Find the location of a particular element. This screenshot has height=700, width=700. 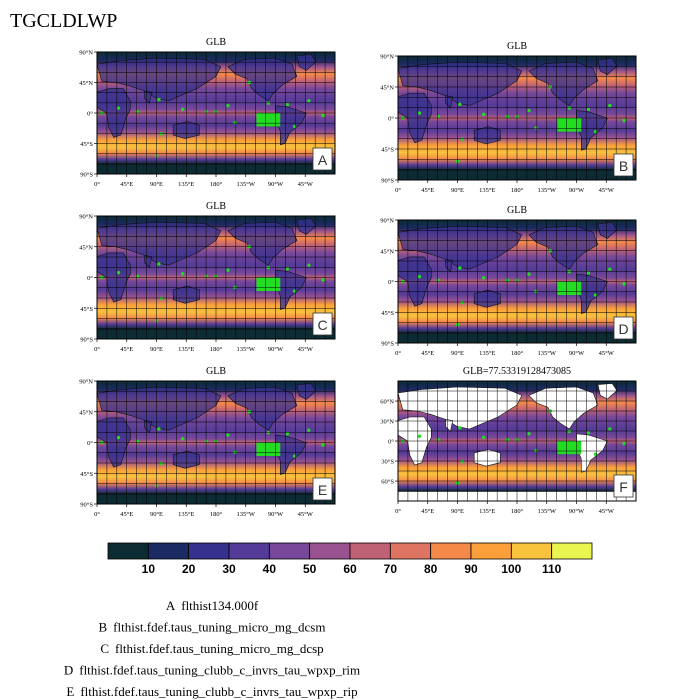

panel-letter: A is located at coordinates (323, 160).